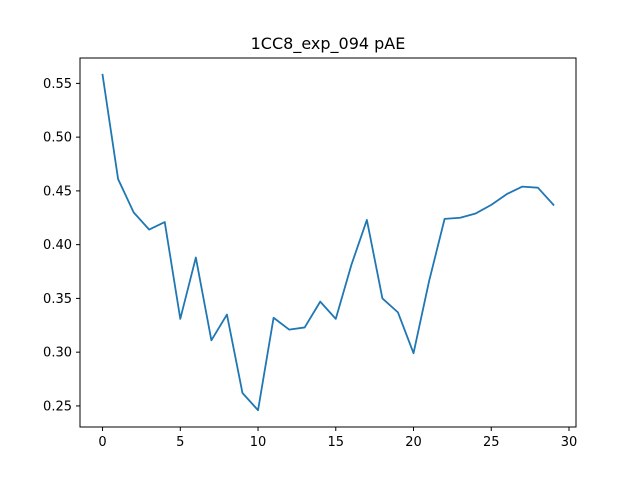 The height and width of the screenshot is (480, 640). Describe the element at coordinates (57, 299) in the screenshot. I see `y-tick-label: 0.35` at that location.